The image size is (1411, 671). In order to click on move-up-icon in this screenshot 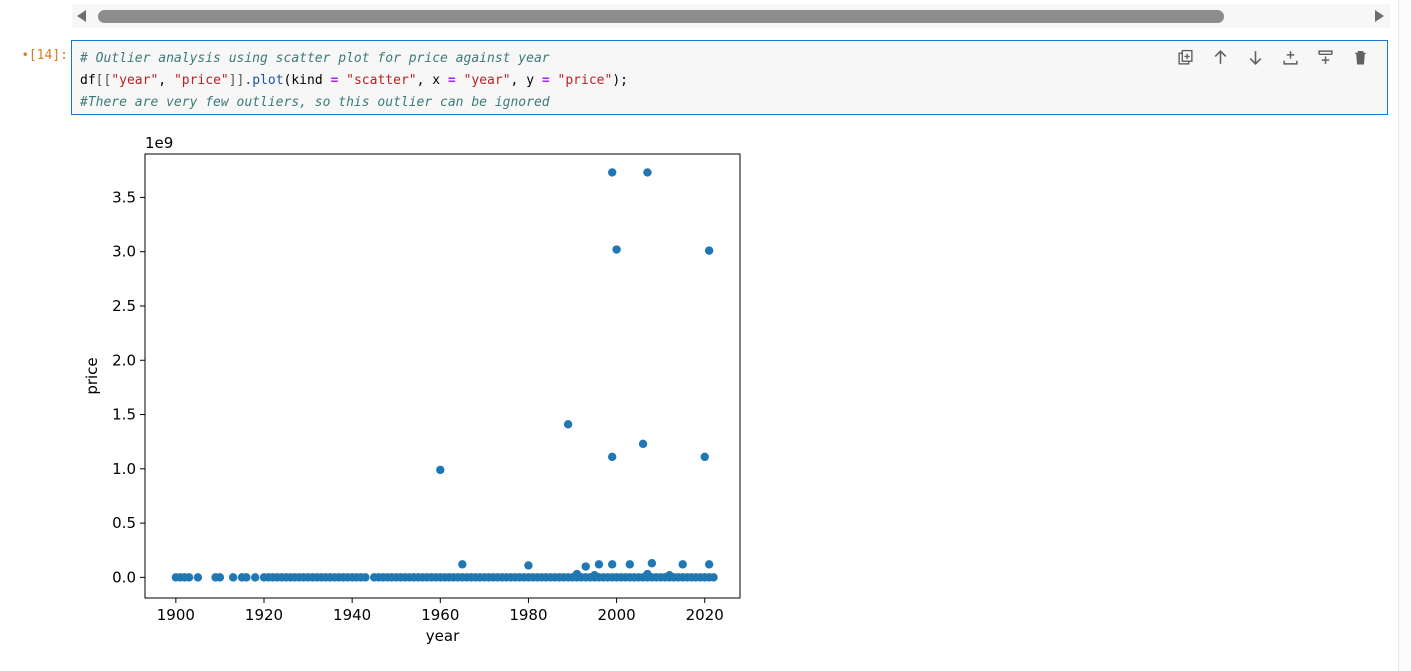, I will do `click(1220, 56)`.